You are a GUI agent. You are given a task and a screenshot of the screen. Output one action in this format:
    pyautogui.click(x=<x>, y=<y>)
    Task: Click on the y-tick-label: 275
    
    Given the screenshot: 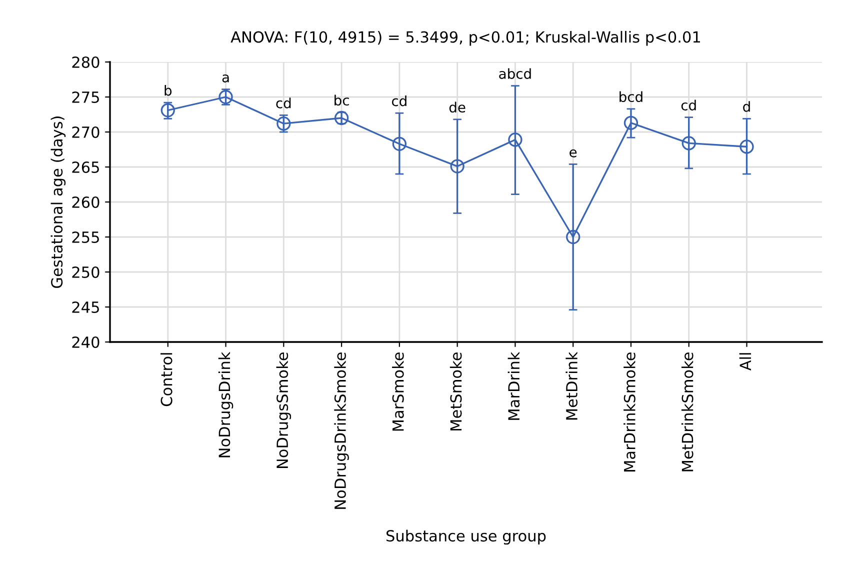 What is the action you would take?
    pyautogui.click(x=85, y=97)
    